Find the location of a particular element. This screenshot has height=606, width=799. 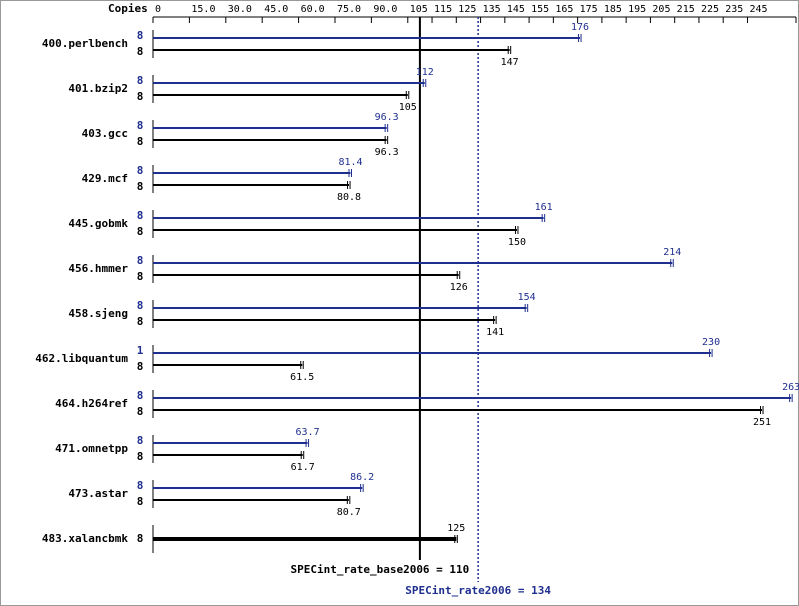

category-label: 458.sjeng is located at coordinates (98, 313).